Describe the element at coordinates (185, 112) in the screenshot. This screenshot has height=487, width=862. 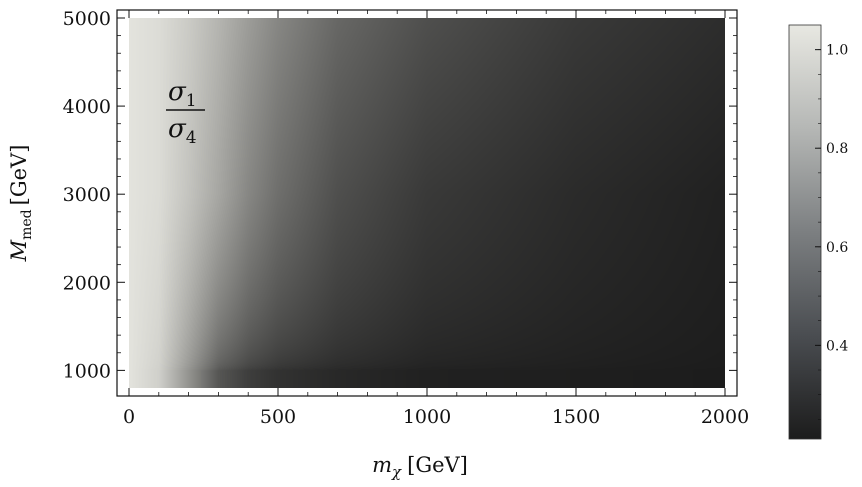
I see `ratio-annotation: σ1 σ4` at that location.